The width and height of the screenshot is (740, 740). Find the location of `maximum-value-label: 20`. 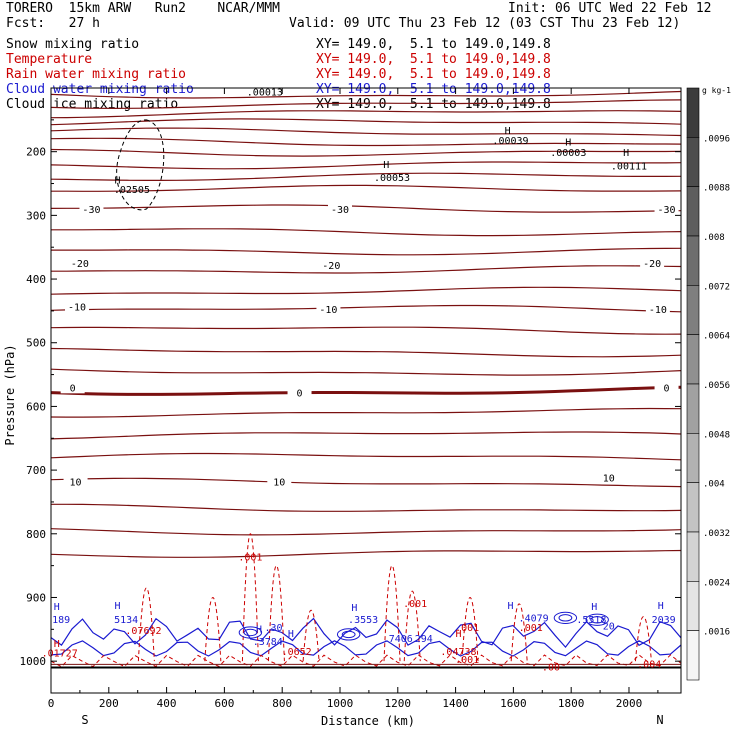

maximum-value-label: 20 is located at coordinates (609, 626).